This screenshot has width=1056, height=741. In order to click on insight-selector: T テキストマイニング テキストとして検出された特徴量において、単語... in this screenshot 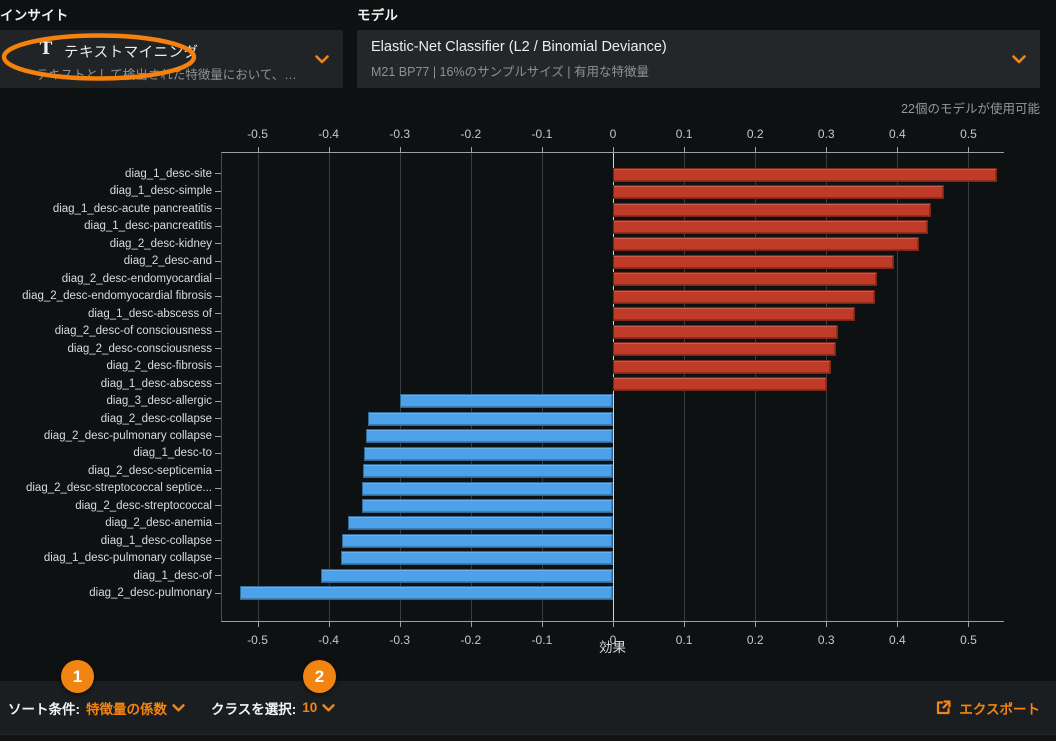, I will do `click(171, 59)`.